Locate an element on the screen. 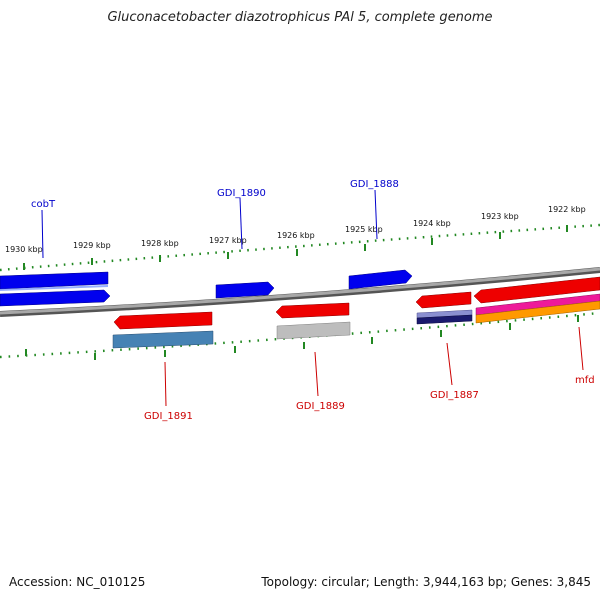 The image size is (600, 600). gene-label-GDI_1890: GDI_1890 is located at coordinates (241, 193).